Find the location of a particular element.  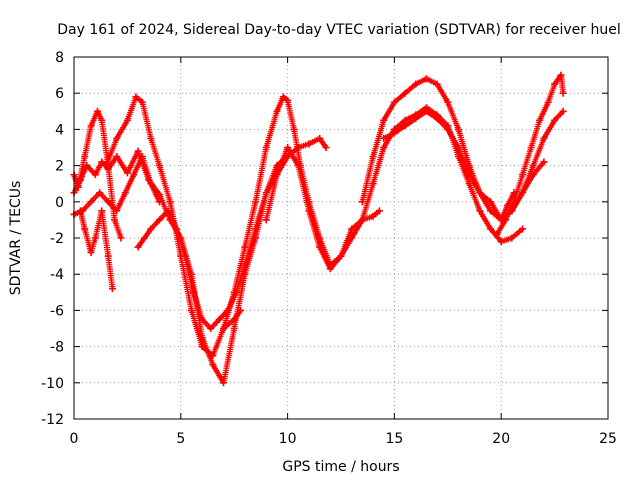

series-sat-l is located at coordinates (537, 161).